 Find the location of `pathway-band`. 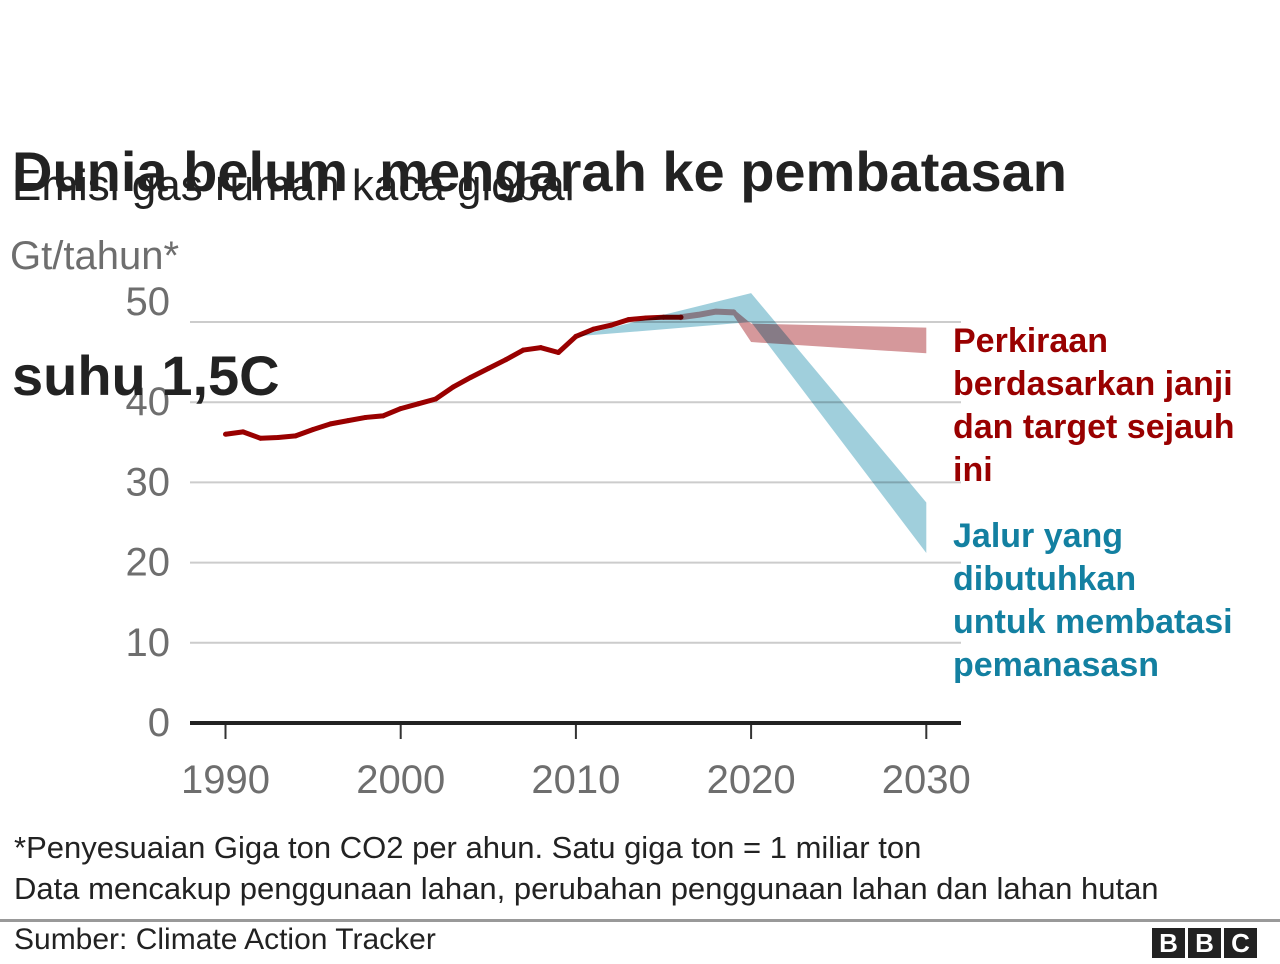

pathway-band is located at coordinates (751, 423).